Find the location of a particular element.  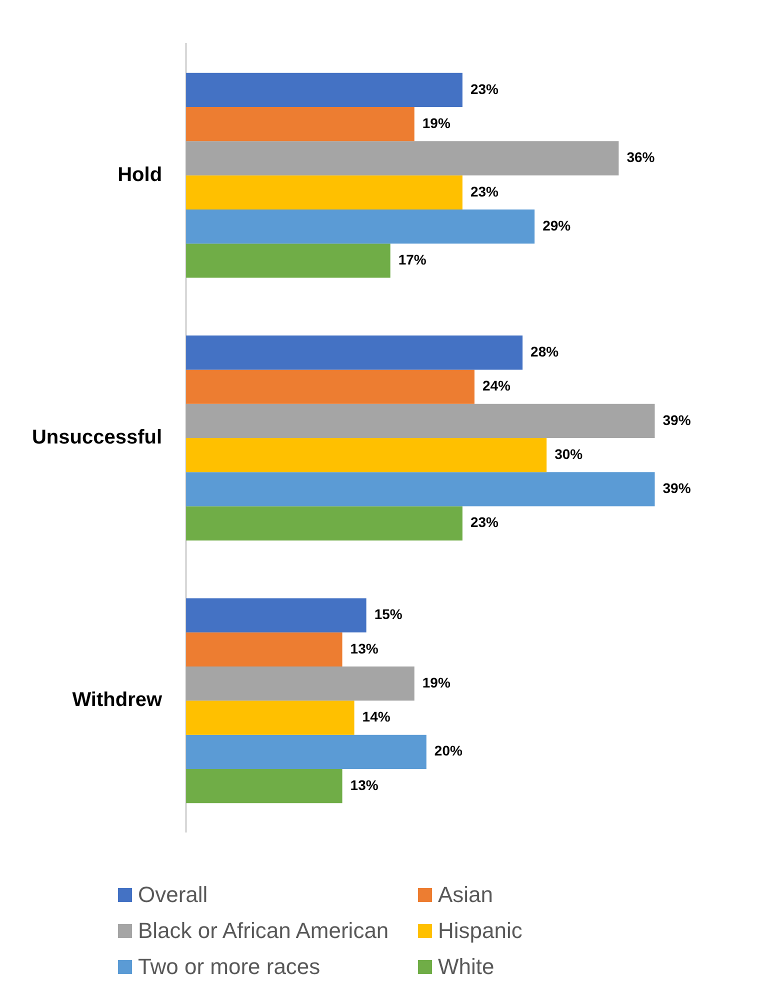

data-label: 29% is located at coordinates (557, 225).